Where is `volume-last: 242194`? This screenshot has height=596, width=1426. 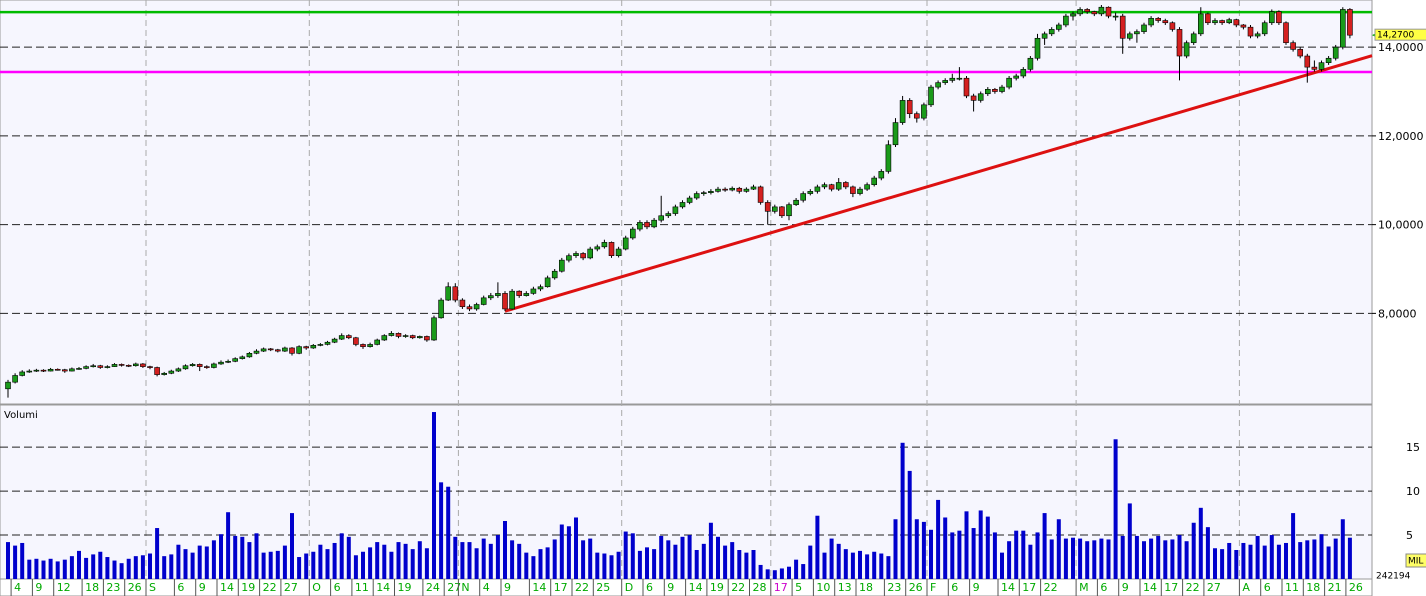 volume-last: 242194 is located at coordinates (1393, 577).